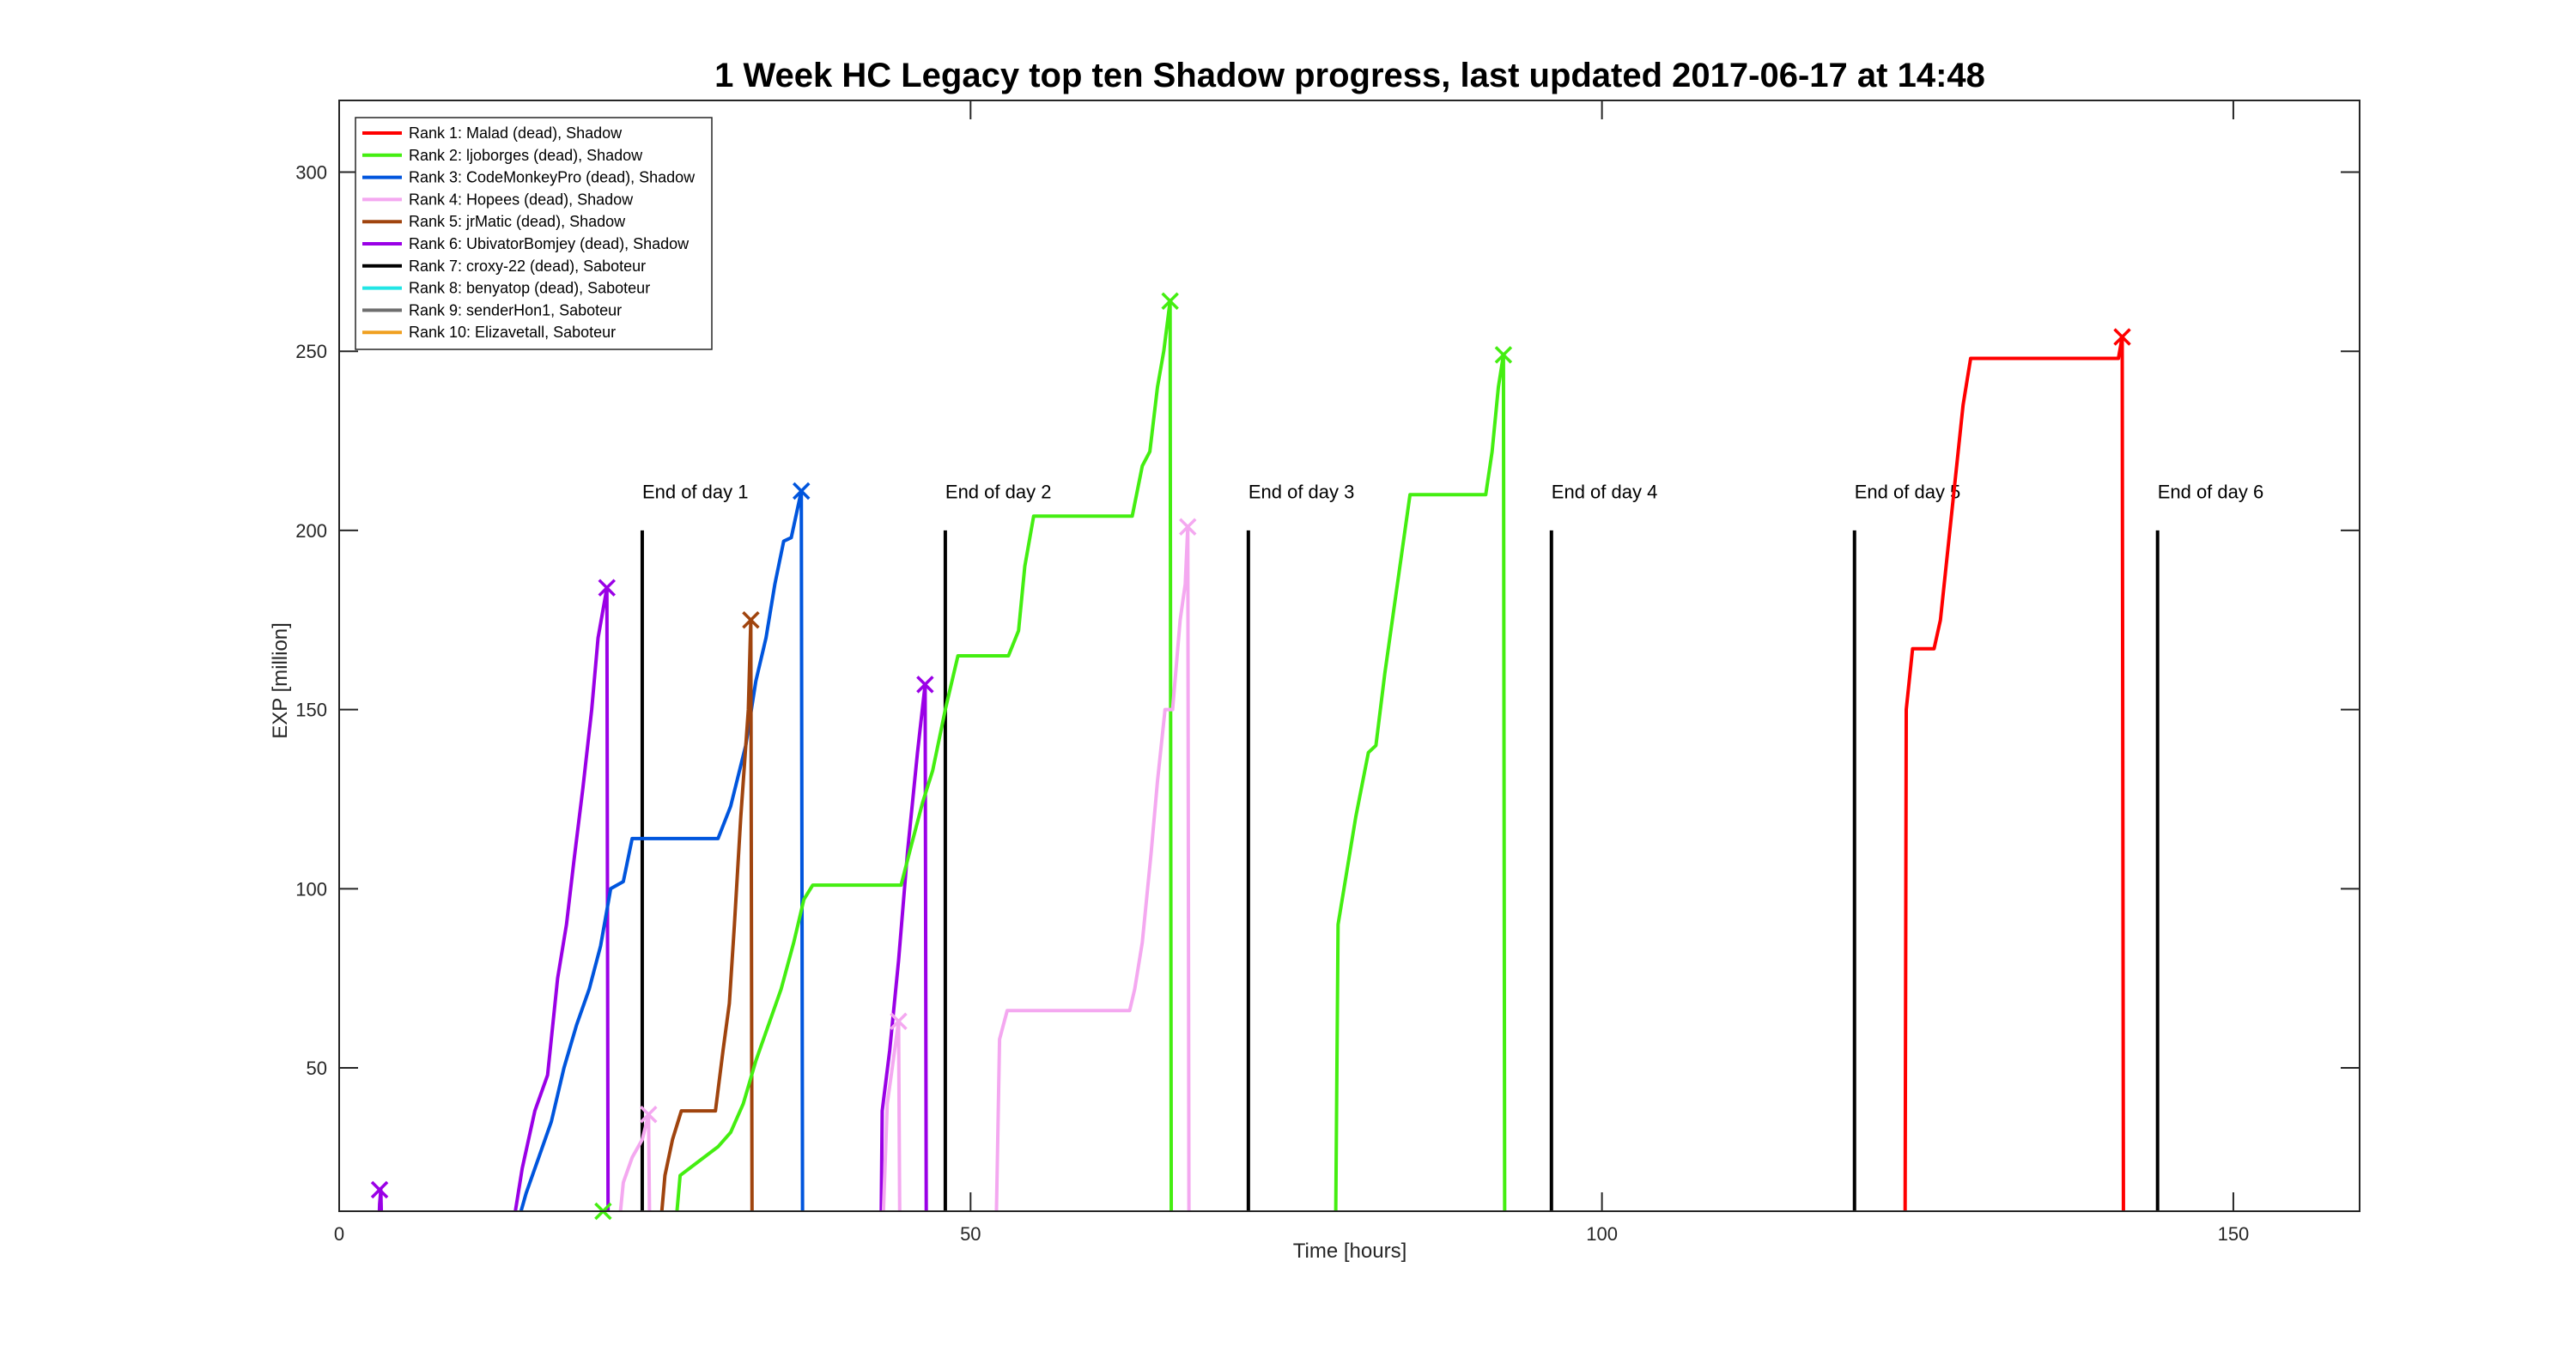  Describe the element at coordinates (317, 1068) in the screenshot. I see `y-tick-label-50: 50` at that location.